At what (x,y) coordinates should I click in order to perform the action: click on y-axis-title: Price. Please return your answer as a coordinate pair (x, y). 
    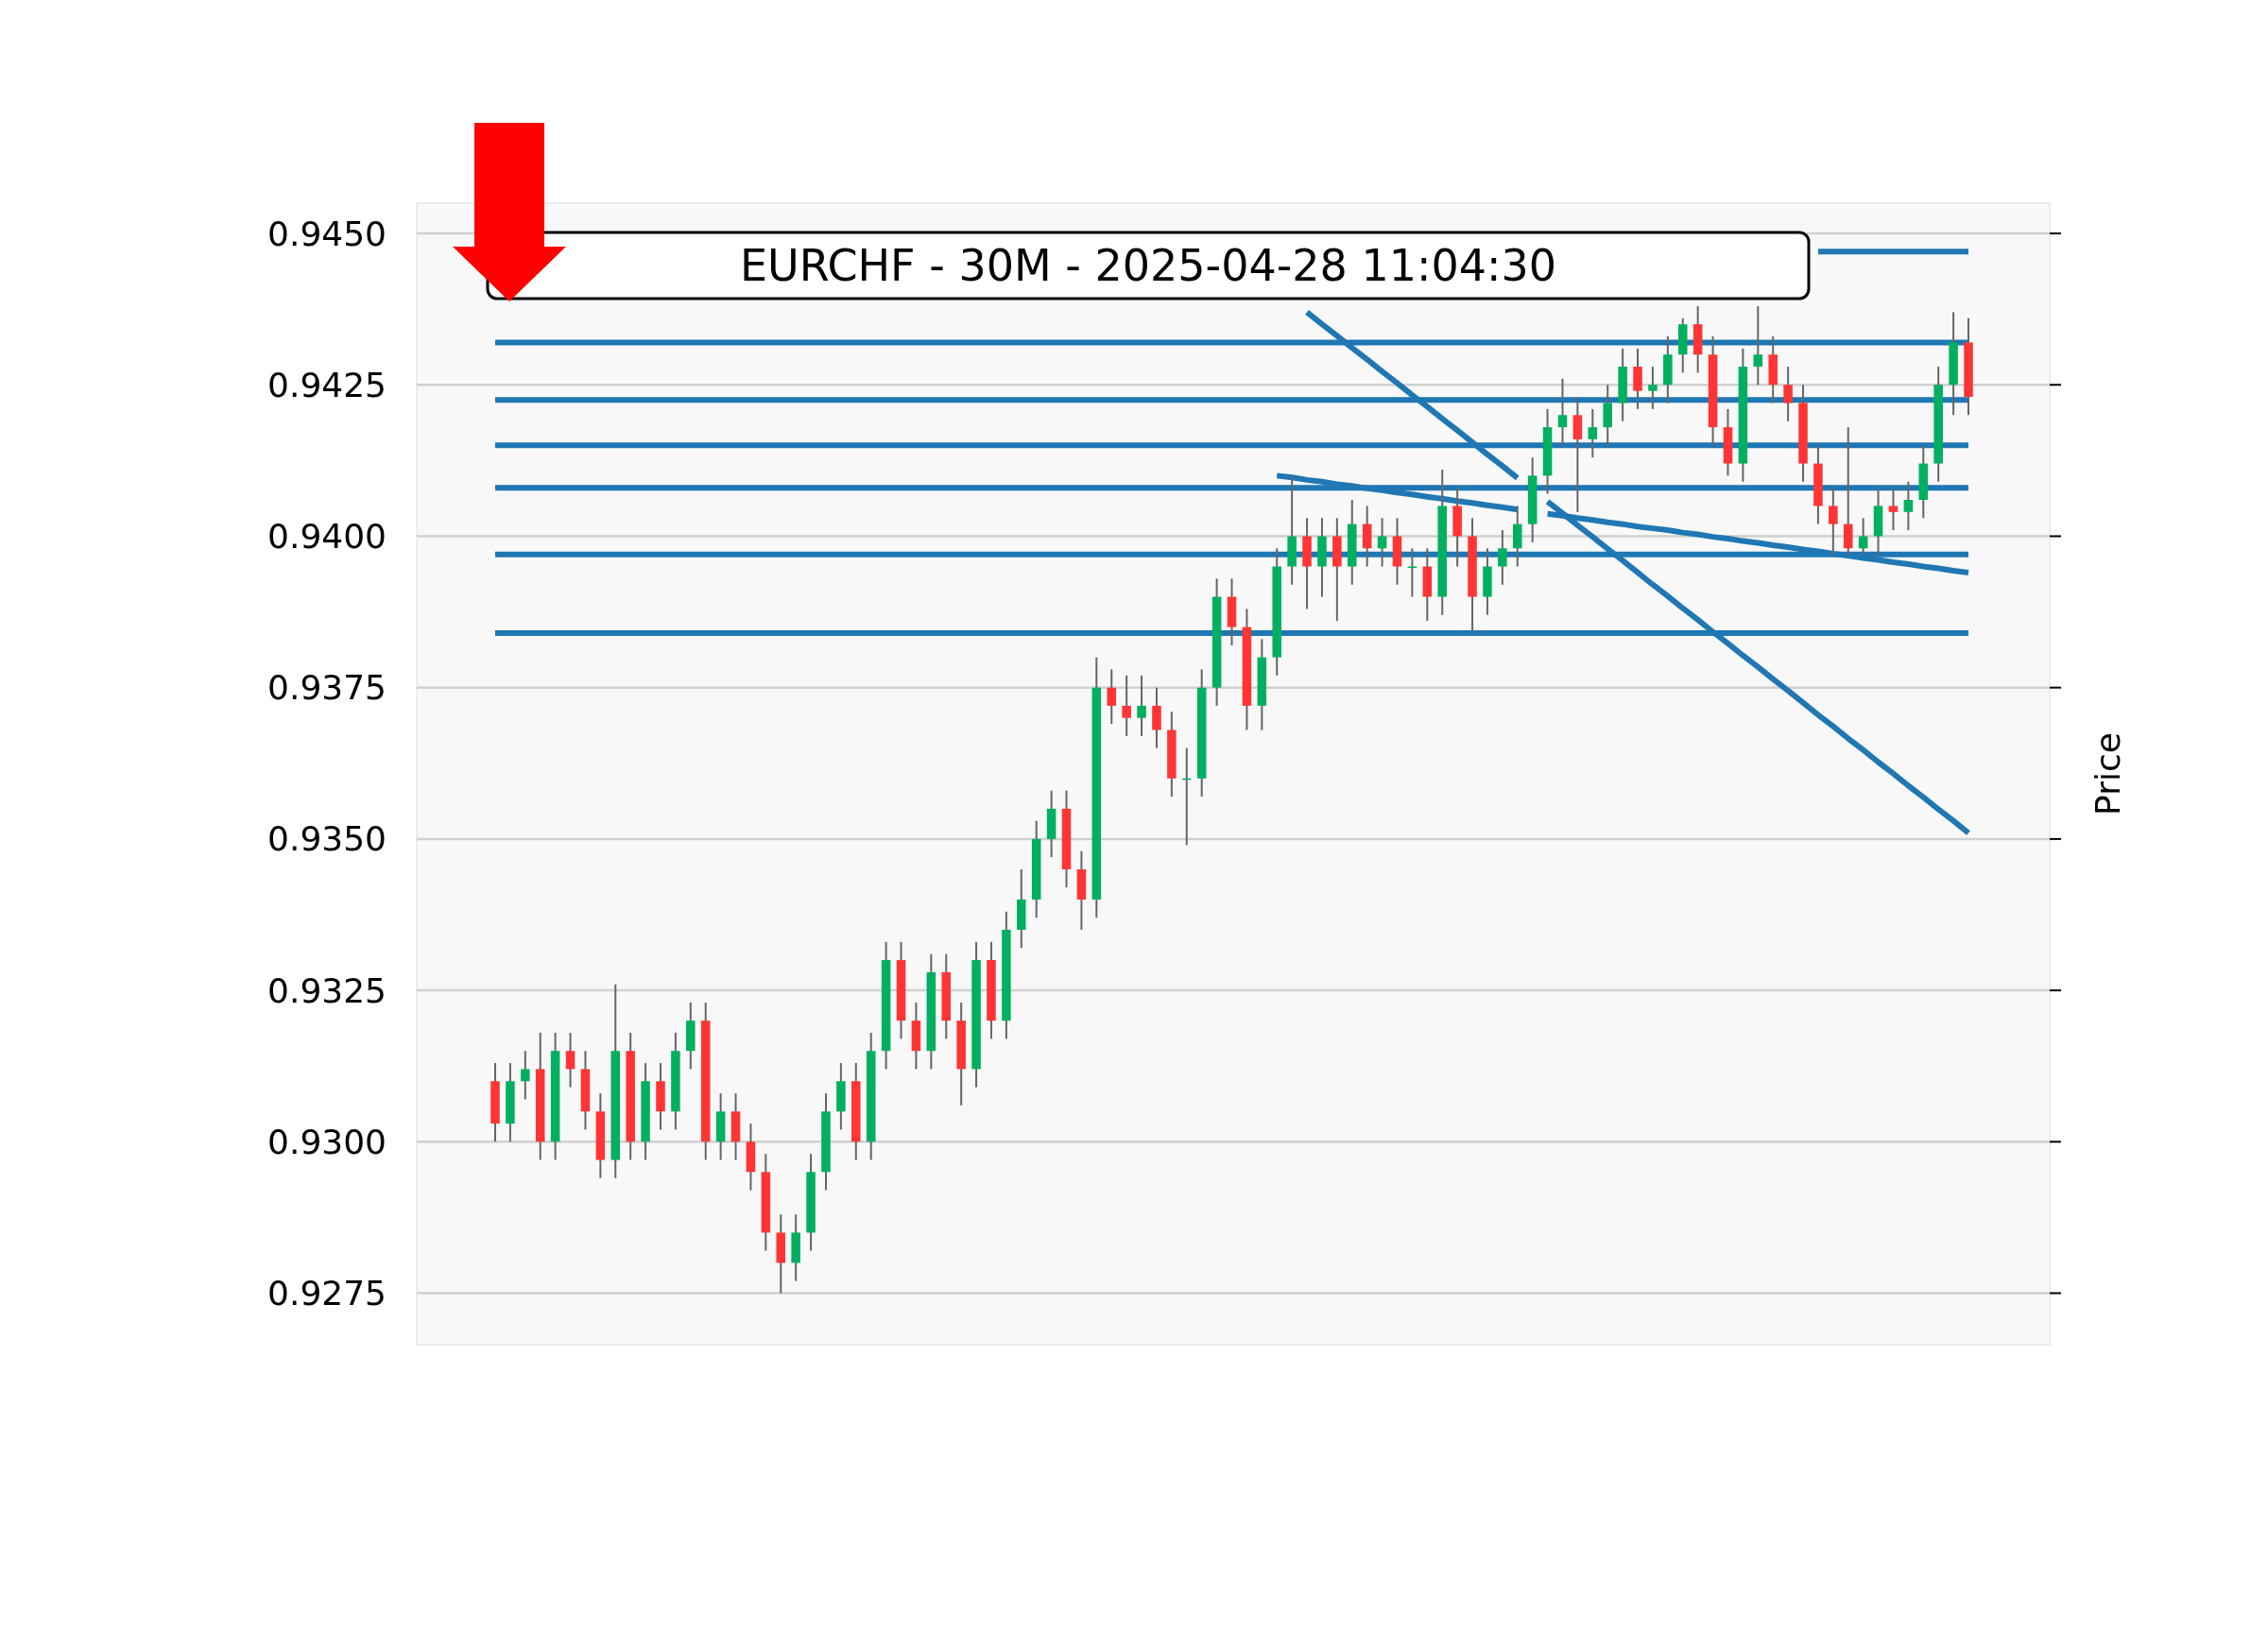
    Looking at the image, I should click on (2107, 774).